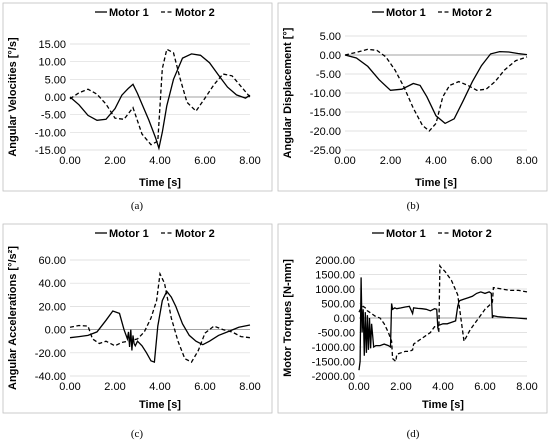  Describe the element at coordinates (50, 377) in the screenshot. I see `y-tick-label: -40.00` at that location.